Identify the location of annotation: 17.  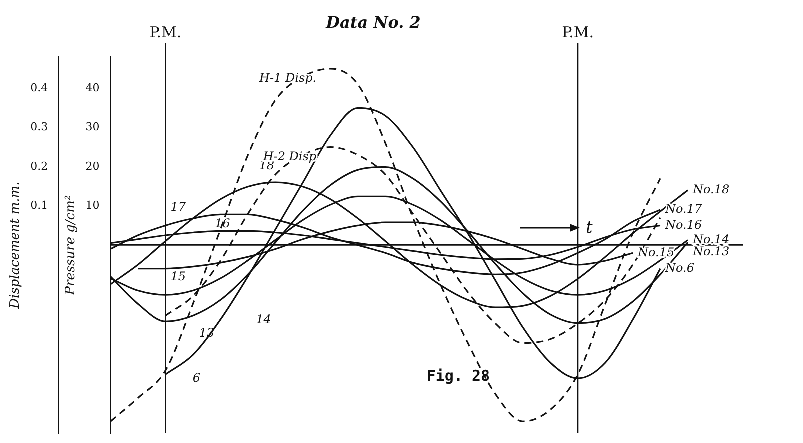
(178, 207).